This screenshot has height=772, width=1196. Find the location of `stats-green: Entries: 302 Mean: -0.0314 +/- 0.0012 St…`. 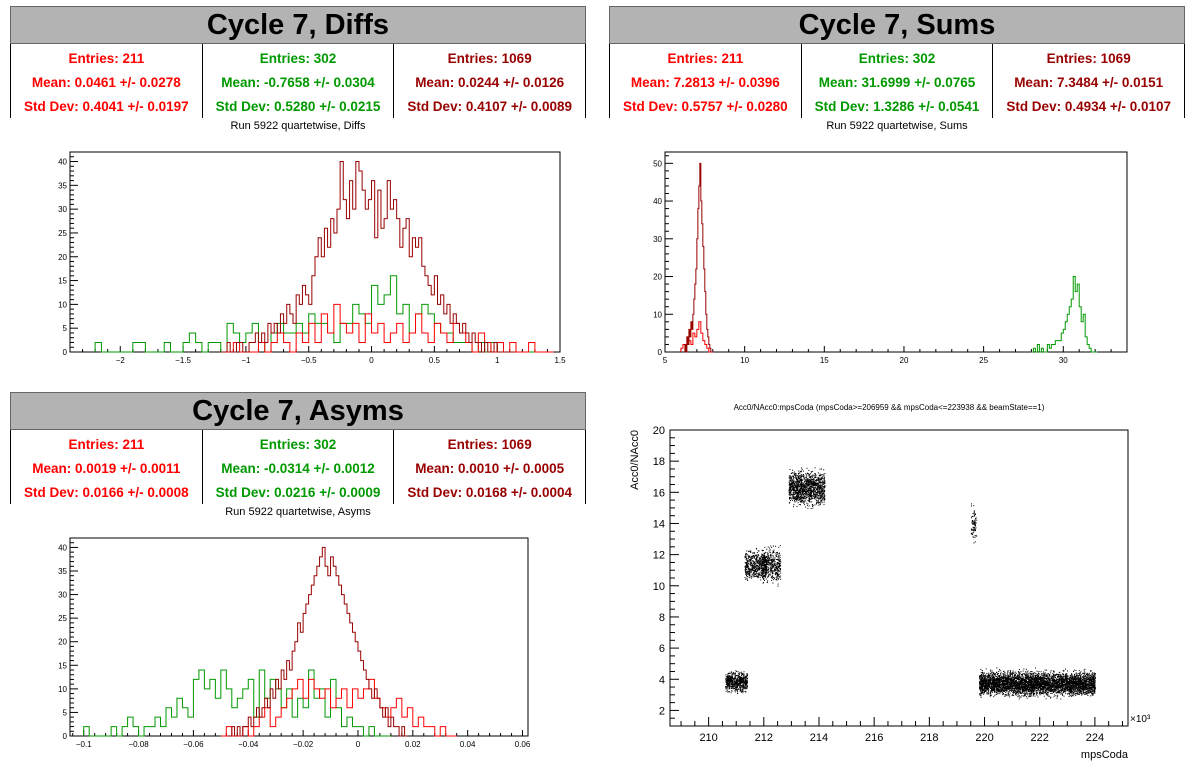

stats-green: Entries: 302 Mean: -0.0314 +/- 0.0012 St… is located at coordinates (299, 467).